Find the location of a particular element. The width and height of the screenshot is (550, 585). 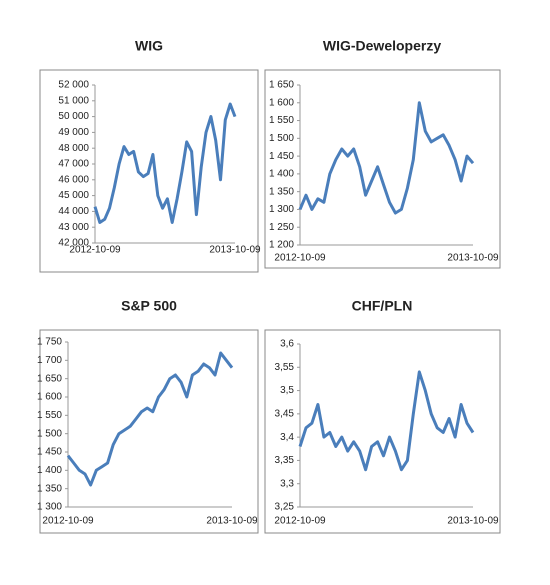

y-tick-label: 1 250 is located at coordinates (281, 227).